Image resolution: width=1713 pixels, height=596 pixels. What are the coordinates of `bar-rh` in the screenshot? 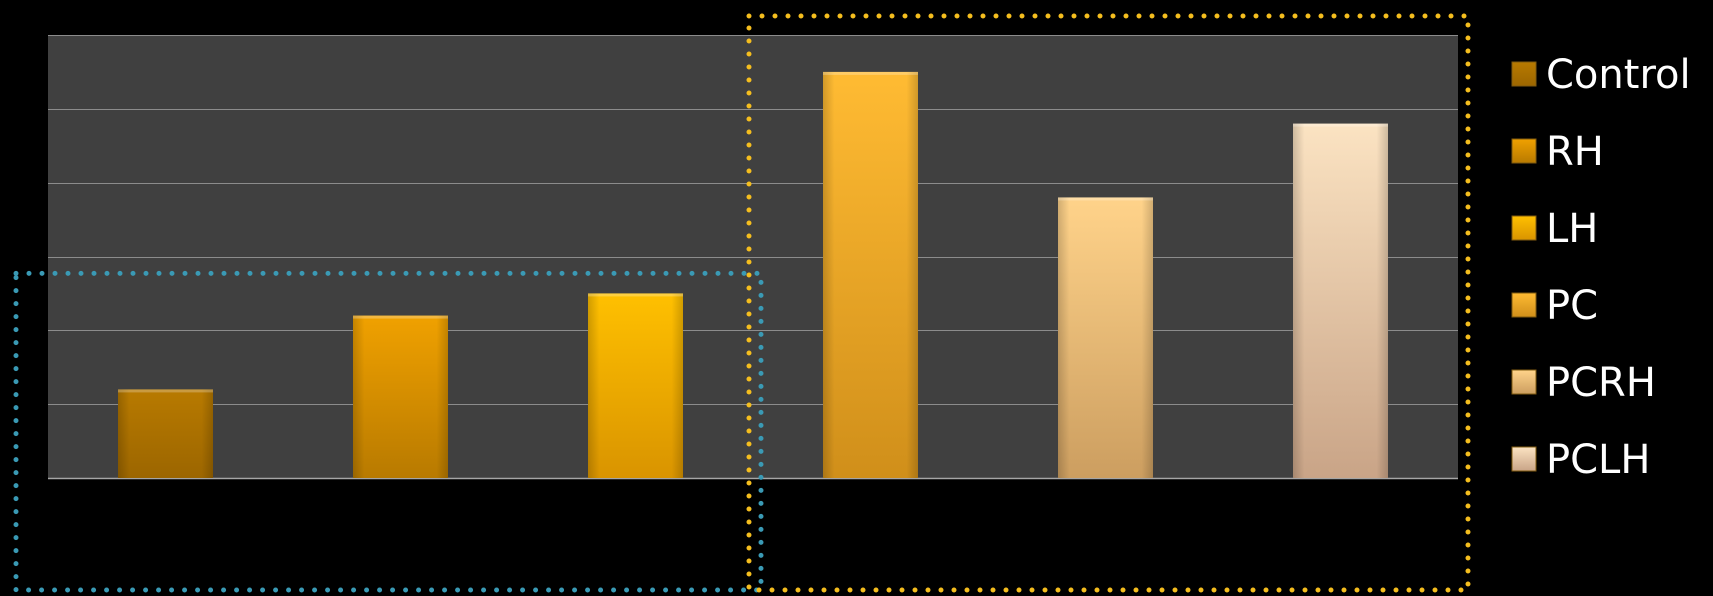 It's located at (400, 396).